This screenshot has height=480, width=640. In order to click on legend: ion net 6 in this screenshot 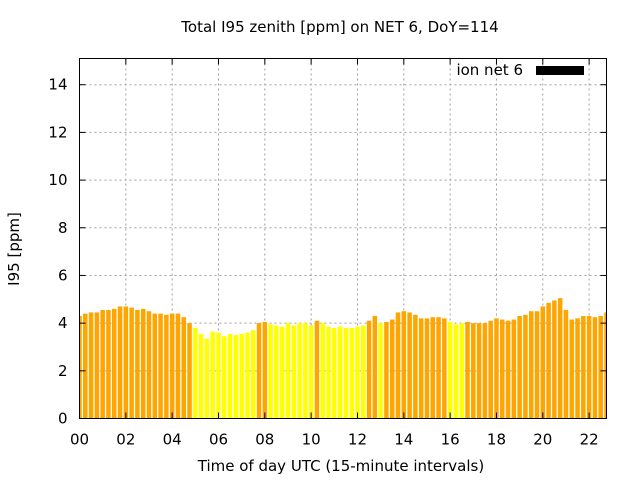, I will do `click(520, 70)`.